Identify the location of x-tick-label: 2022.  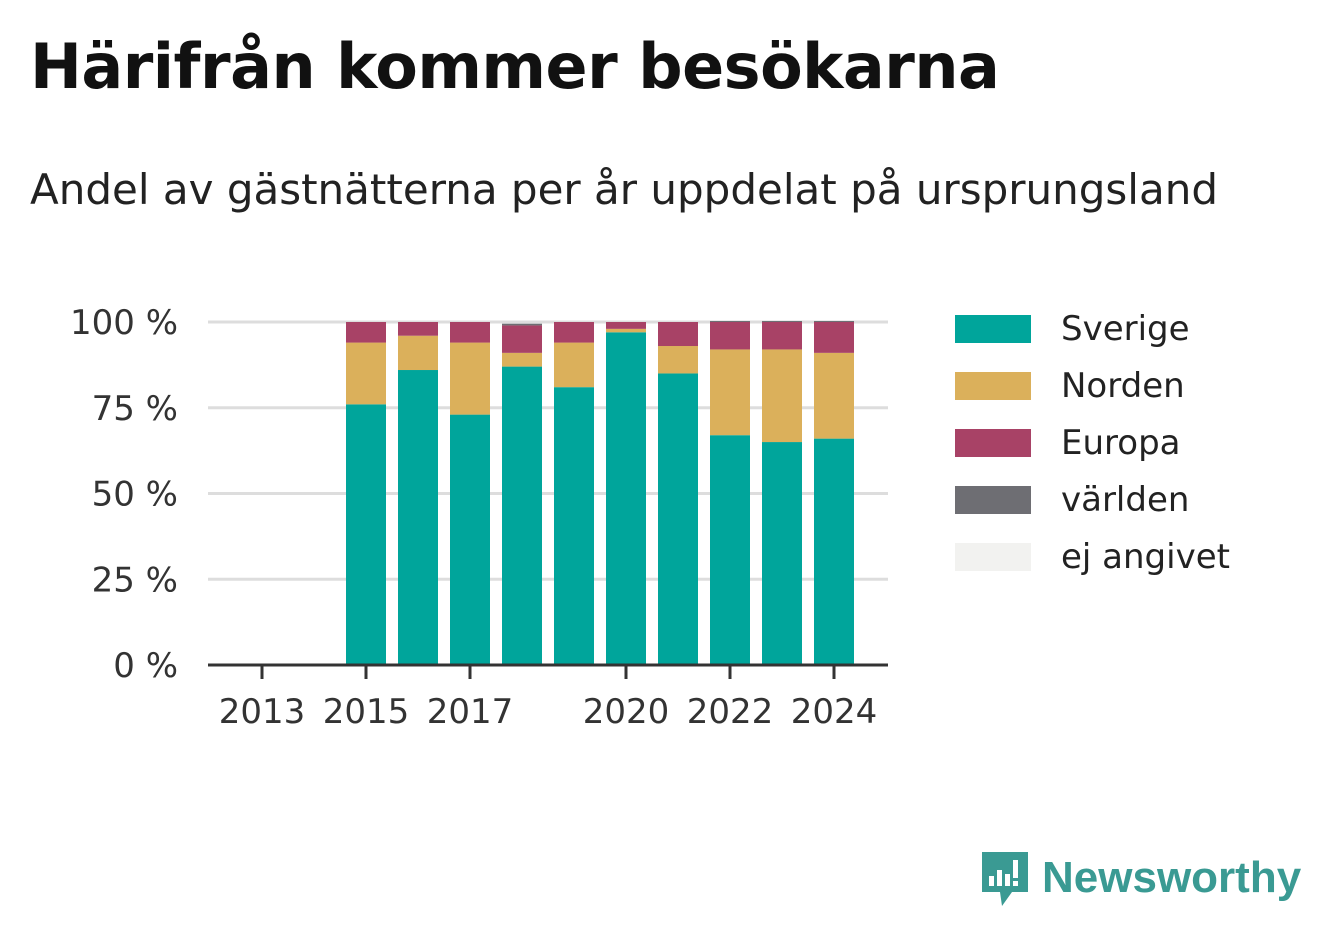
(730, 712).